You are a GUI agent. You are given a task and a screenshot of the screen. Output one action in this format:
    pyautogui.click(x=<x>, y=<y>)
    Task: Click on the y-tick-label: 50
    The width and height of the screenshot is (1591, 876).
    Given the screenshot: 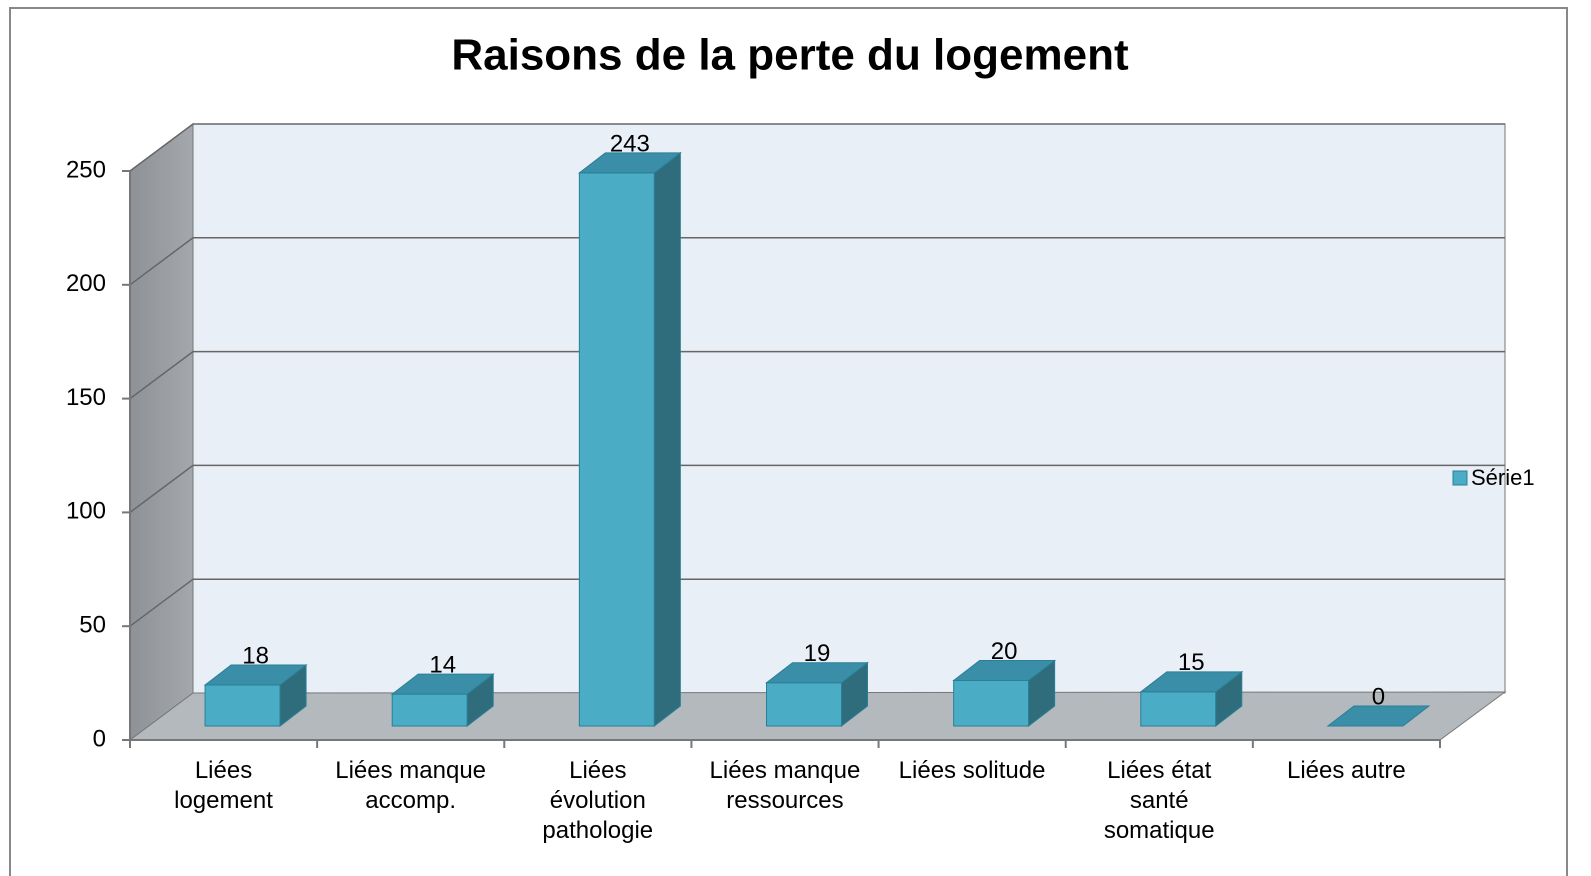 What is the action you would take?
    pyautogui.click(x=92, y=625)
    